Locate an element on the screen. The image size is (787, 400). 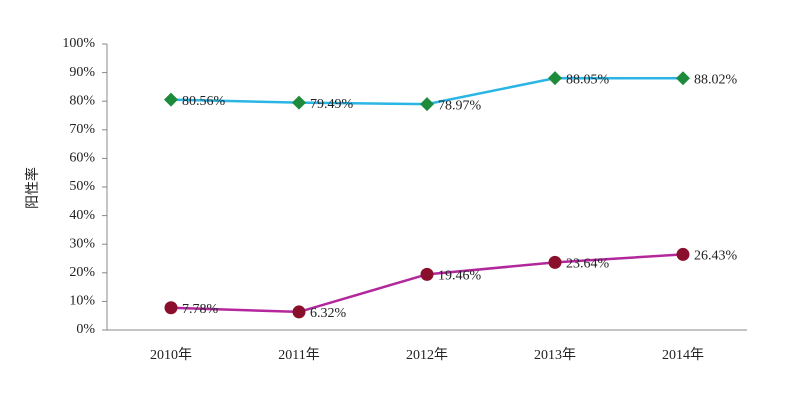
y-tick-label: 50% is located at coordinates (82, 186).